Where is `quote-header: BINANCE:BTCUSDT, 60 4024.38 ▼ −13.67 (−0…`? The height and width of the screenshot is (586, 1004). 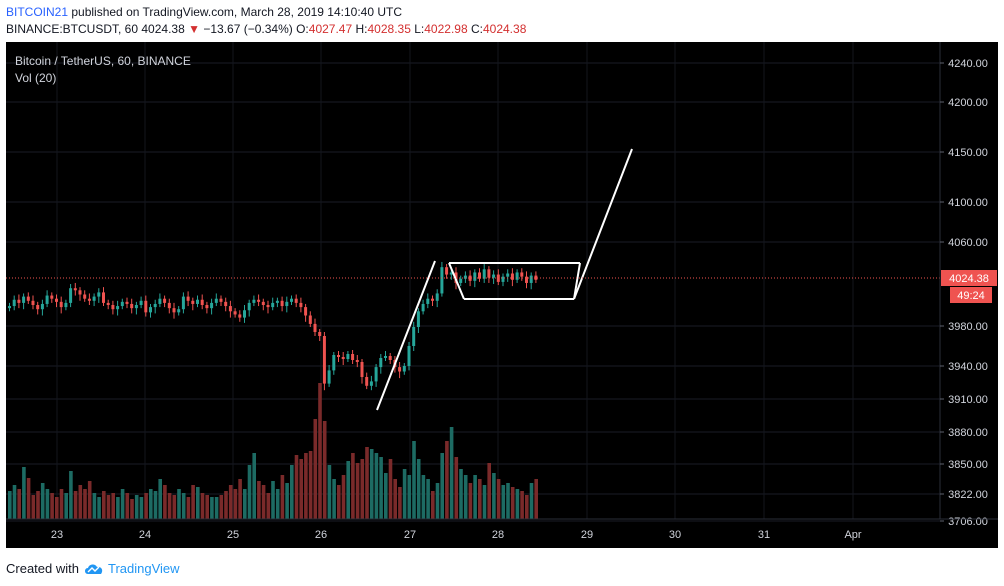
quote-header: BINANCE:BTCUSDT, 60 4024.38 ▼ −13.67 (−0… is located at coordinates (266, 29).